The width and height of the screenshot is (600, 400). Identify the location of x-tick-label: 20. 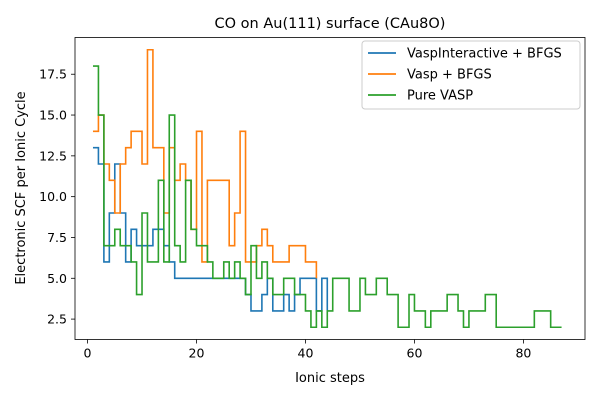
(197, 353).